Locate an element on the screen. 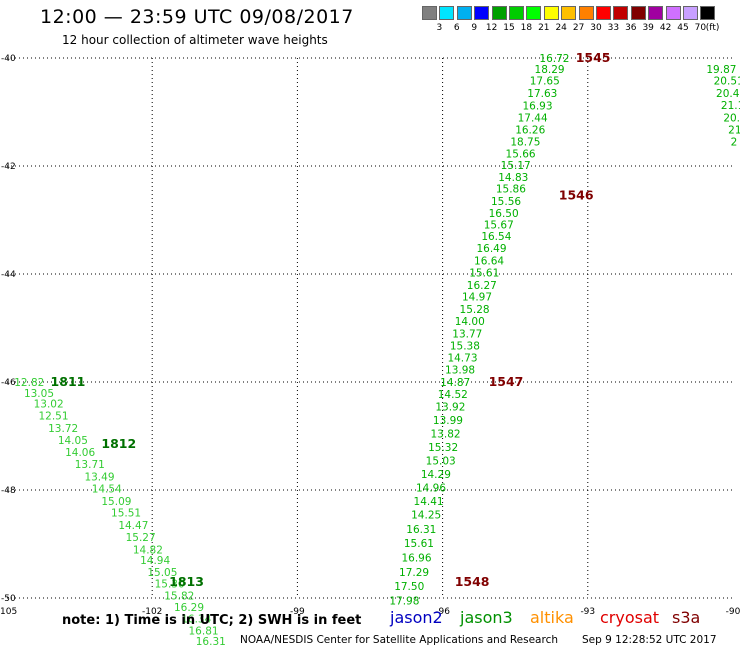 The image size is (740, 650). x-tick-label: -99 is located at coordinates (297, 612).